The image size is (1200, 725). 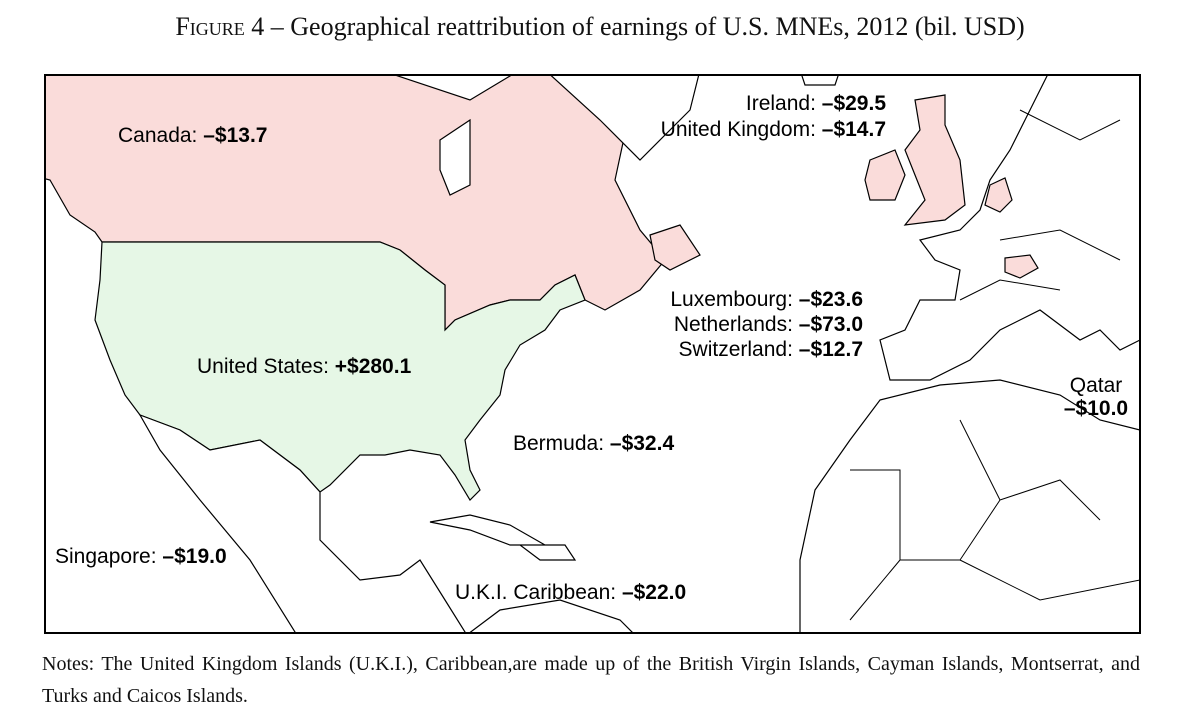 I want to click on europe, so click(x=1009, y=228).